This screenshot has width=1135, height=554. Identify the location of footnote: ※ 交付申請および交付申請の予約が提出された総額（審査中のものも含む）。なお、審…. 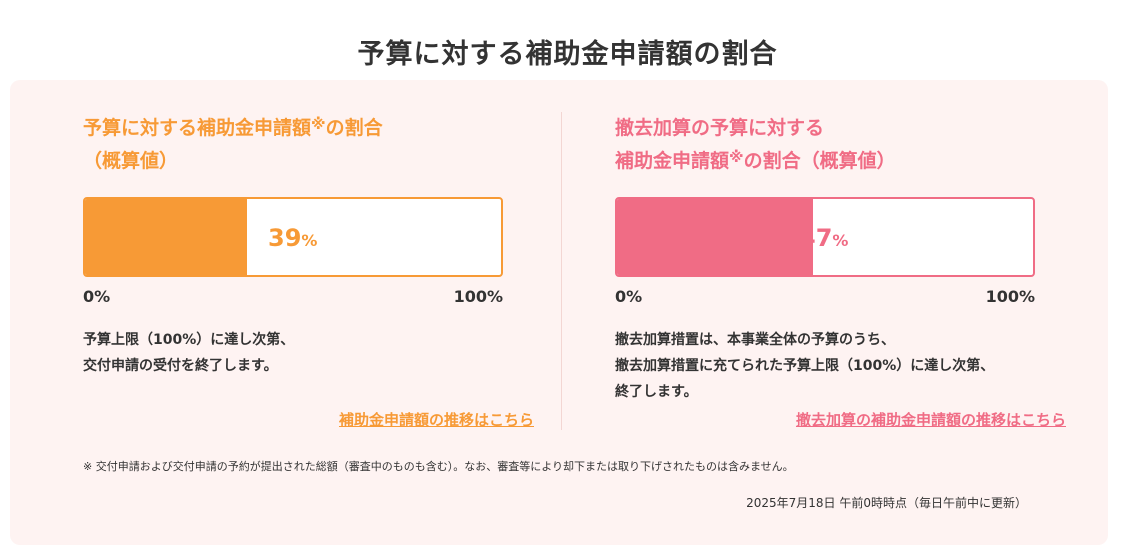
(438, 466).